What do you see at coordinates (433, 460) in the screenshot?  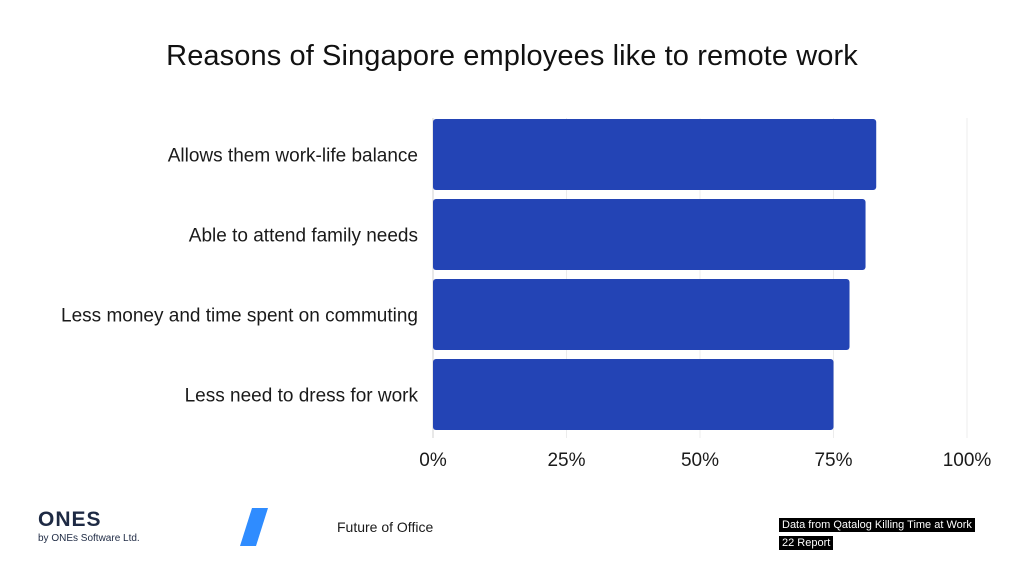 I see `x-tick-label: 0%` at bounding box center [433, 460].